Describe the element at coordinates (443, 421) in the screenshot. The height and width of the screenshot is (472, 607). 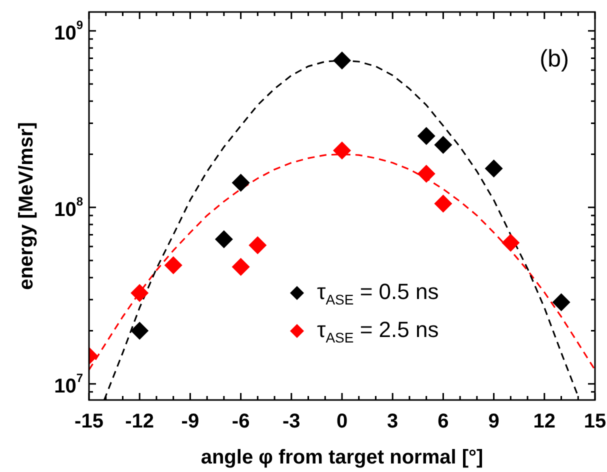
I see `x-tick-label: 6` at that location.